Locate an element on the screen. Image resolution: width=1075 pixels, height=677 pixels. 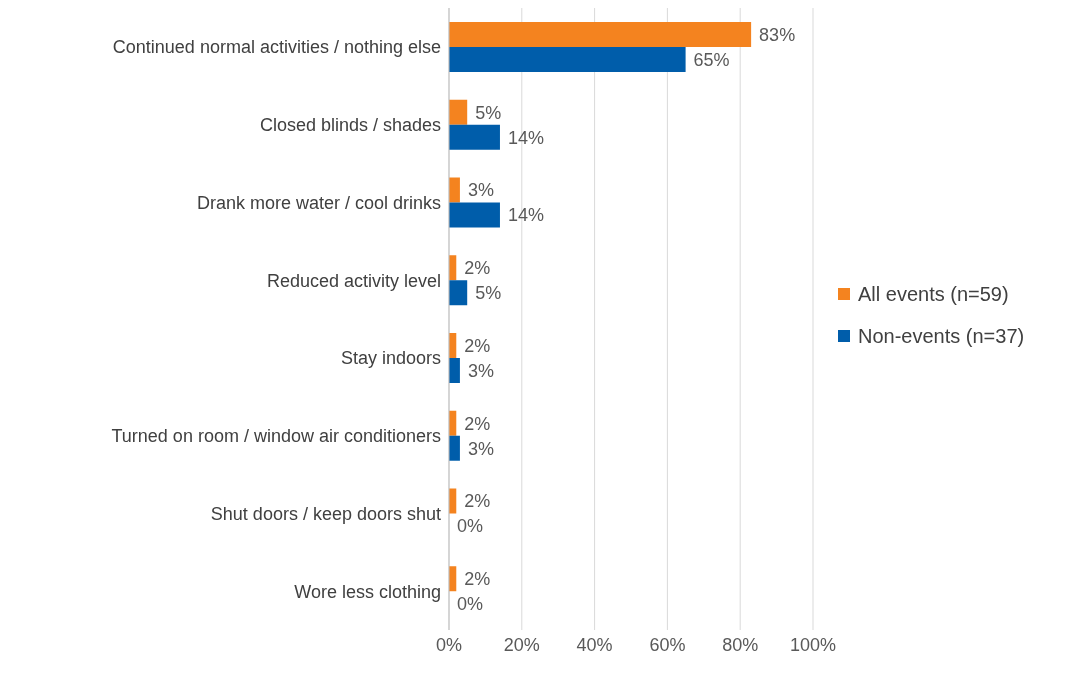
y-tick-label: Stay indoors is located at coordinates (390, 358).